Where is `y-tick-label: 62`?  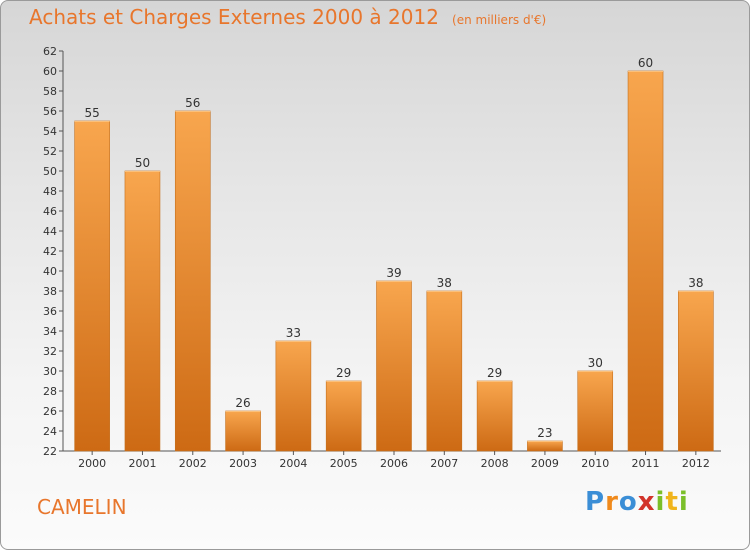 y-tick-label: 62 is located at coordinates (50, 51).